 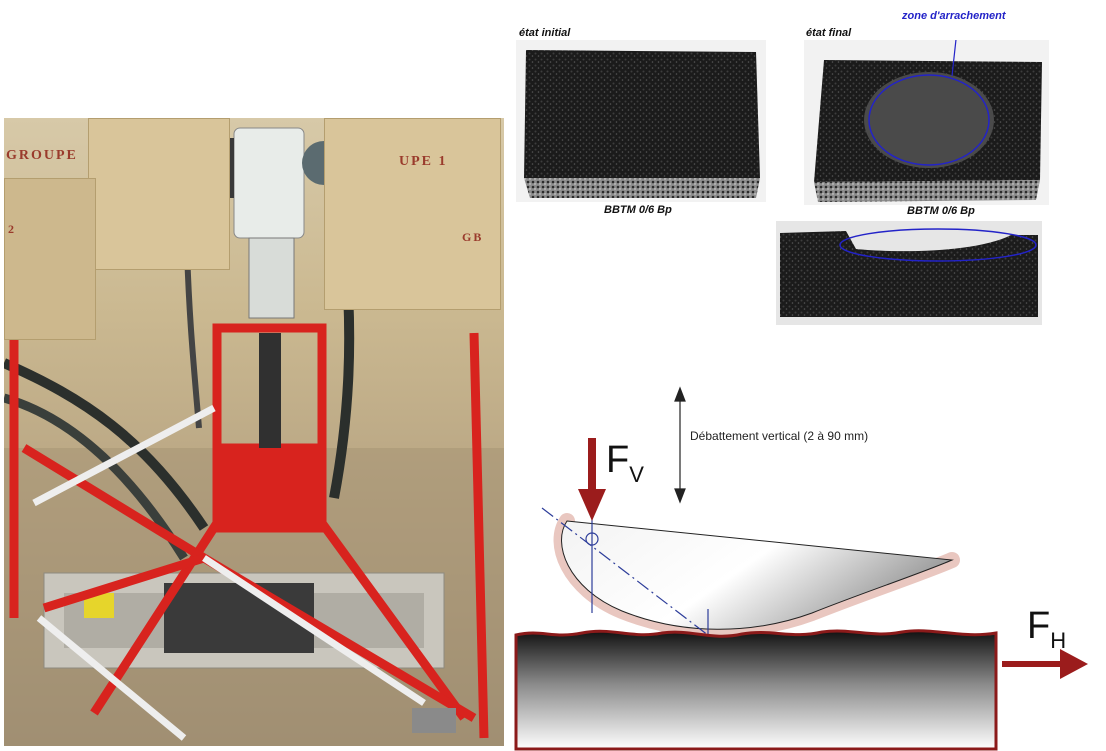 What do you see at coordinates (779, 436) in the screenshot?
I see `vertical-travel-label: Débattement vertical (2 à 90 mm)` at bounding box center [779, 436].